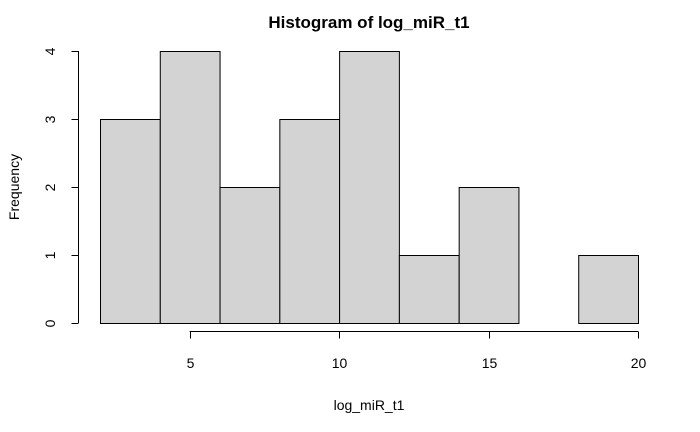 The height and width of the screenshot is (432, 700). What do you see at coordinates (340, 363) in the screenshot?
I see `x-tick-label: 10` at bounding box center [340, 363].